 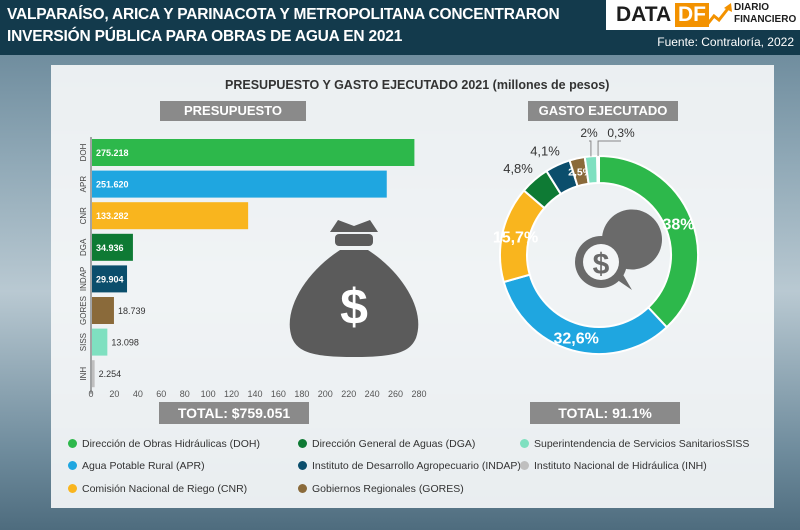 I want to click on legend-item-dga: Dirección General de Aguas (DGA), so click(x=386, y=444).